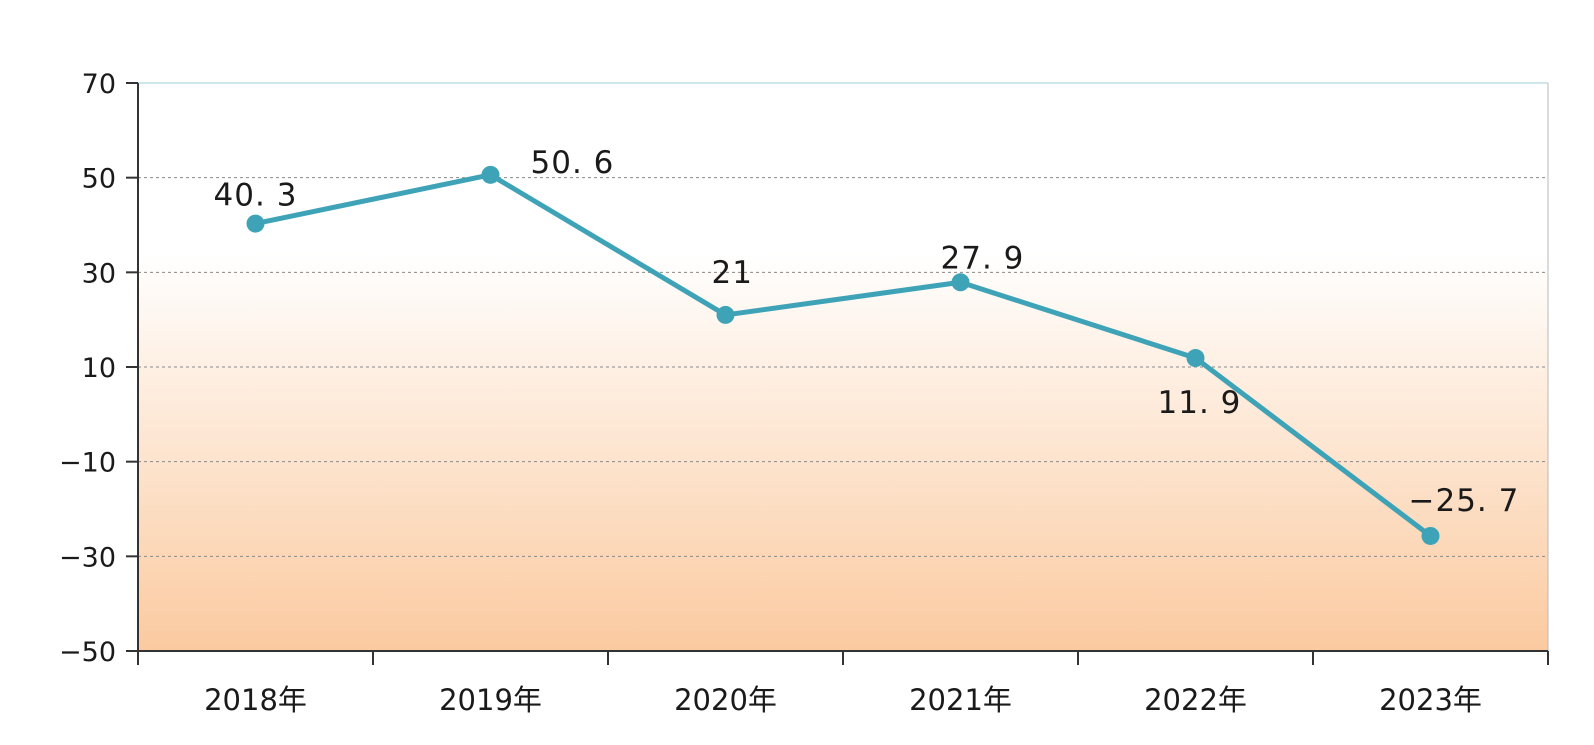 The width and height of the screenshot is (1594, 745). I want to click on x-tick-label: 2022年, so click(1195, 700).